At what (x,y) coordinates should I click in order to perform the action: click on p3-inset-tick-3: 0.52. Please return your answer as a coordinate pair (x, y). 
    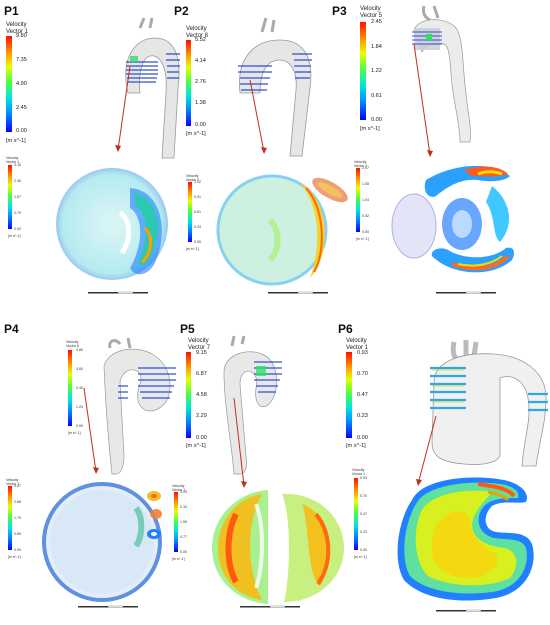
    Looking at the image, I should click on (365, 216).